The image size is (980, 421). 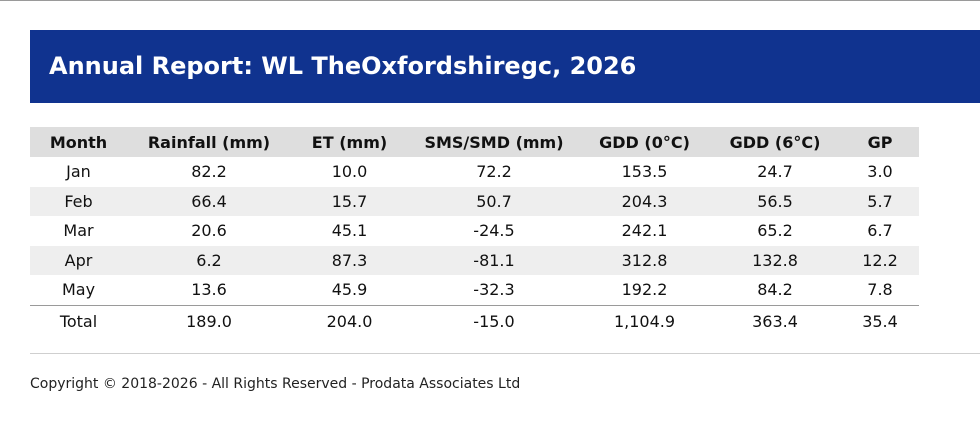 I want to click on cell-gdd-6: 24.7, so click(x=775, y=172).